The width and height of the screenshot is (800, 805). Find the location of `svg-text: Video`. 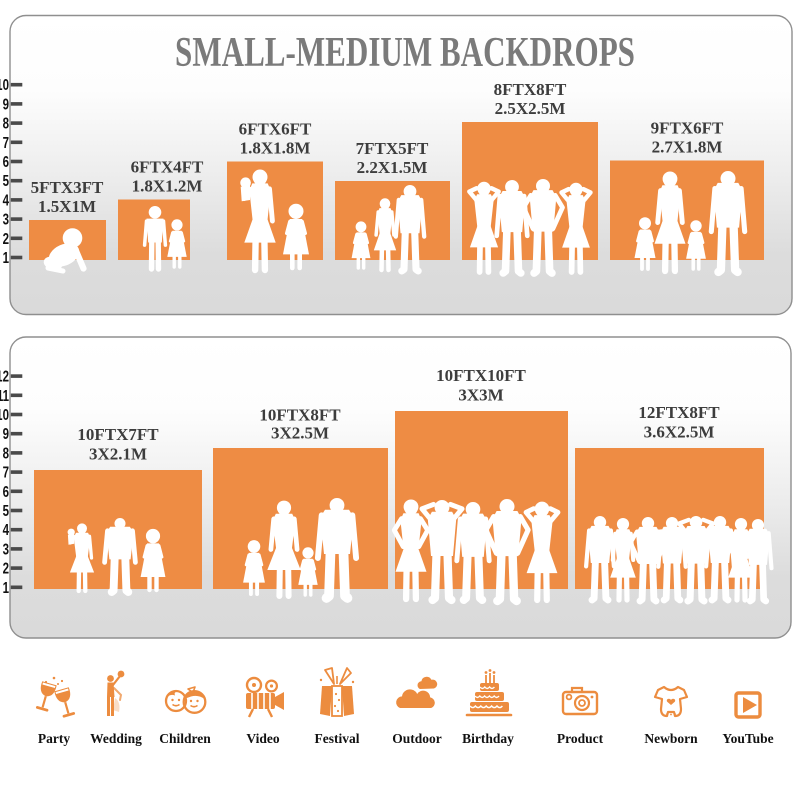

svg-text: Video is located at coordinates (262, 738).